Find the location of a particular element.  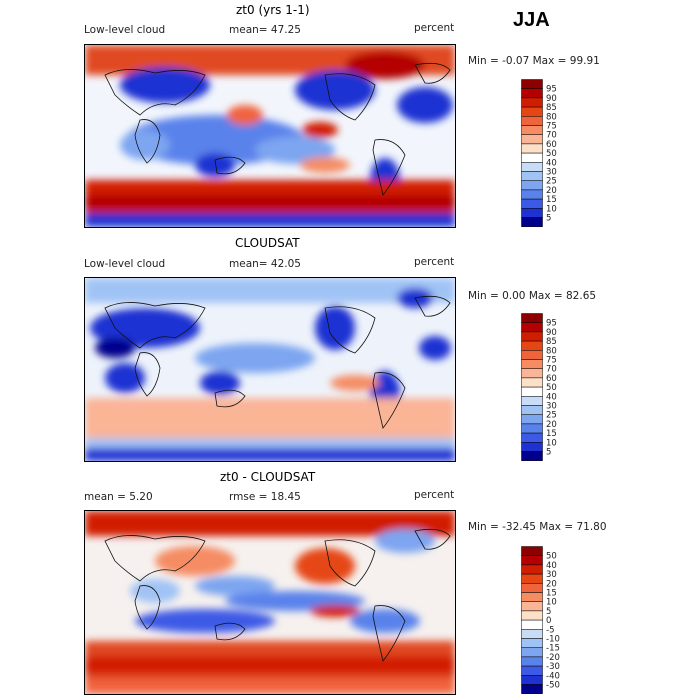

panel-1-title: zt0 (yrs 1-1) is located at coordinates (273, 10).